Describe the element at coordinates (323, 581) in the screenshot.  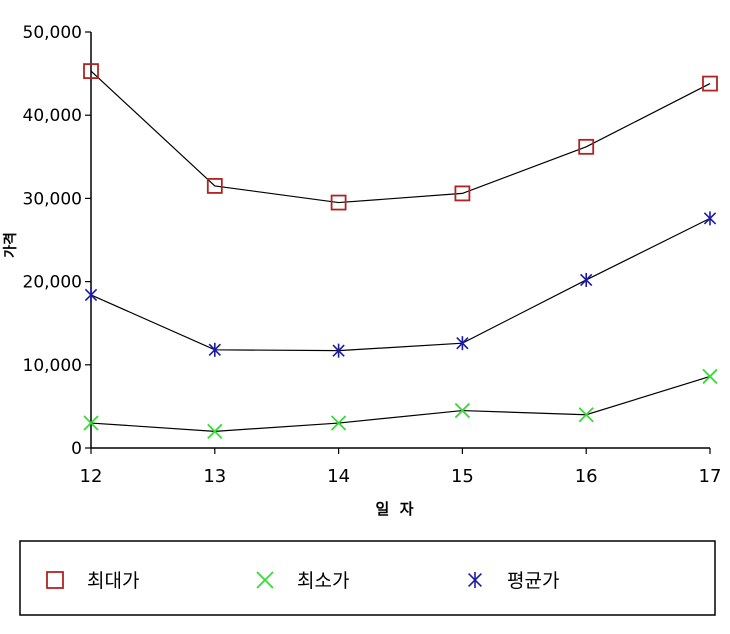
I see `legend-label: 최소가` at that location.